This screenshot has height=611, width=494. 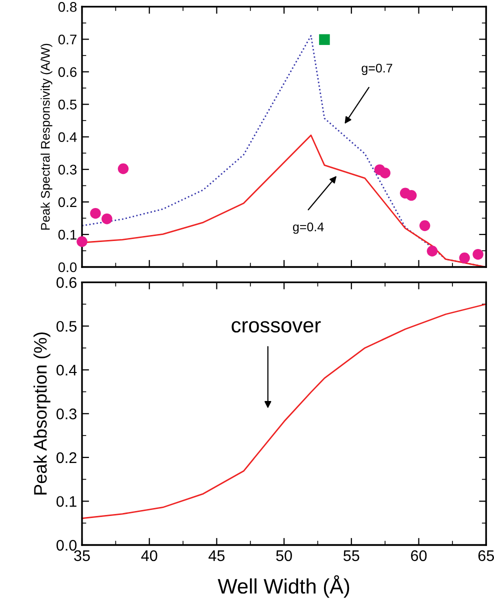 I want to click on y-tick-label: 0.7, so click(x=67, y=39).